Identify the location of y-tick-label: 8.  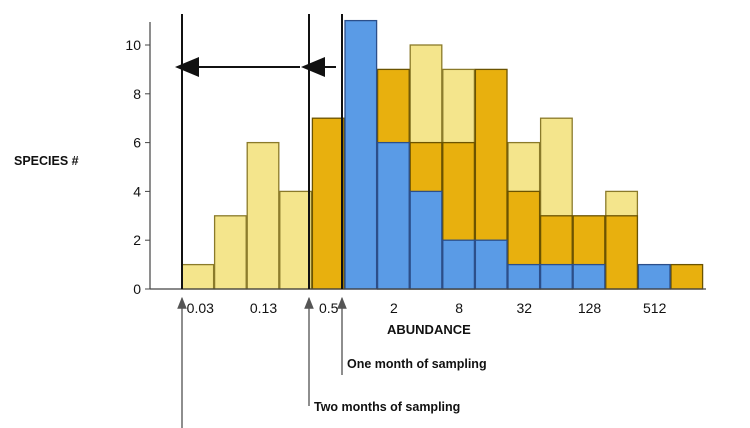
(137, 94).